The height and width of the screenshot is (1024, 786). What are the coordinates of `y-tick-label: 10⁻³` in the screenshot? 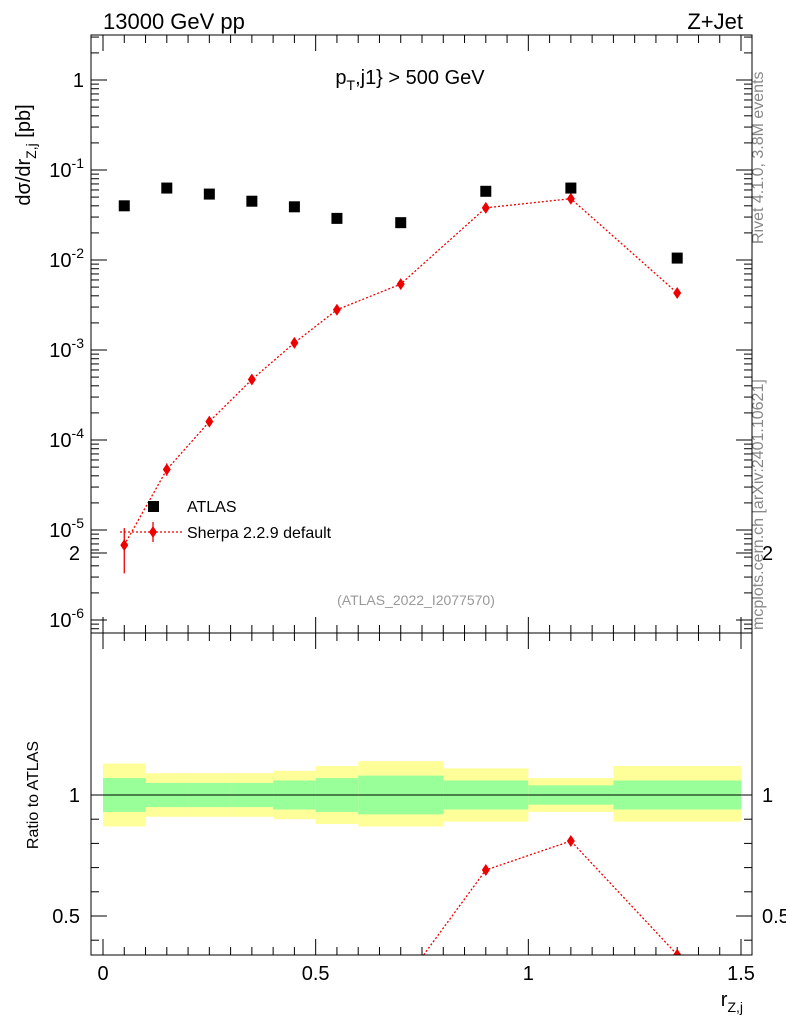 It's located at (66, 348).